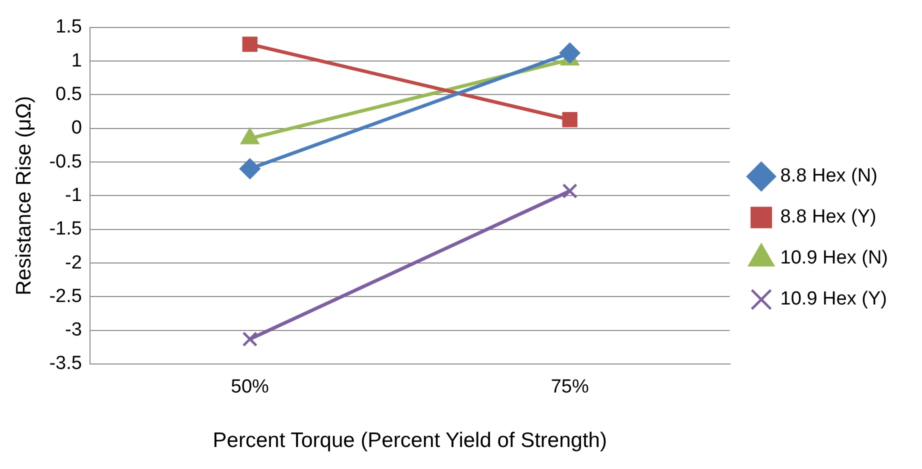  Describe the element at coordinates (828, 217) in the screenshot. I see `legend-label: 8.8 Hex (Y)` at that location.